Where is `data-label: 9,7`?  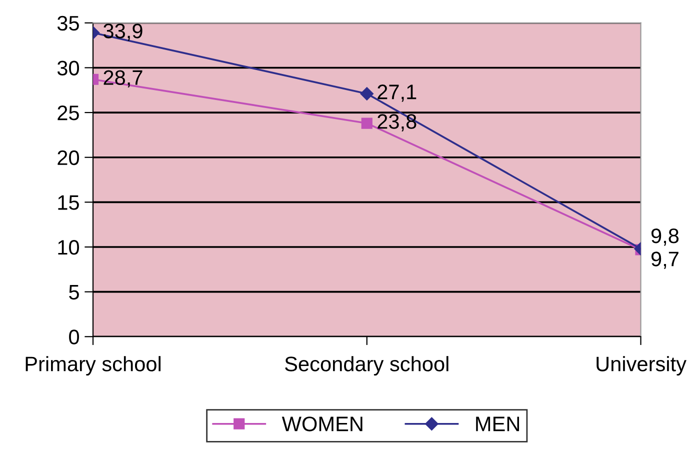 data-label: 9,7 is located at coordinates (664, 260).